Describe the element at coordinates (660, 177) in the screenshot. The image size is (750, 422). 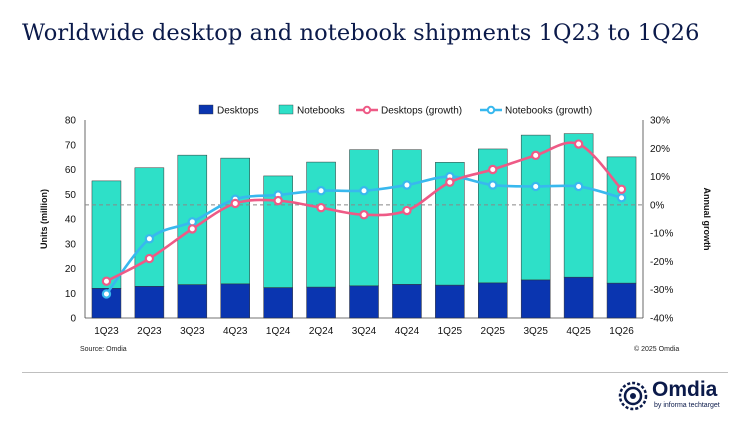
I see `y2-tick-label: 10%` at that location.